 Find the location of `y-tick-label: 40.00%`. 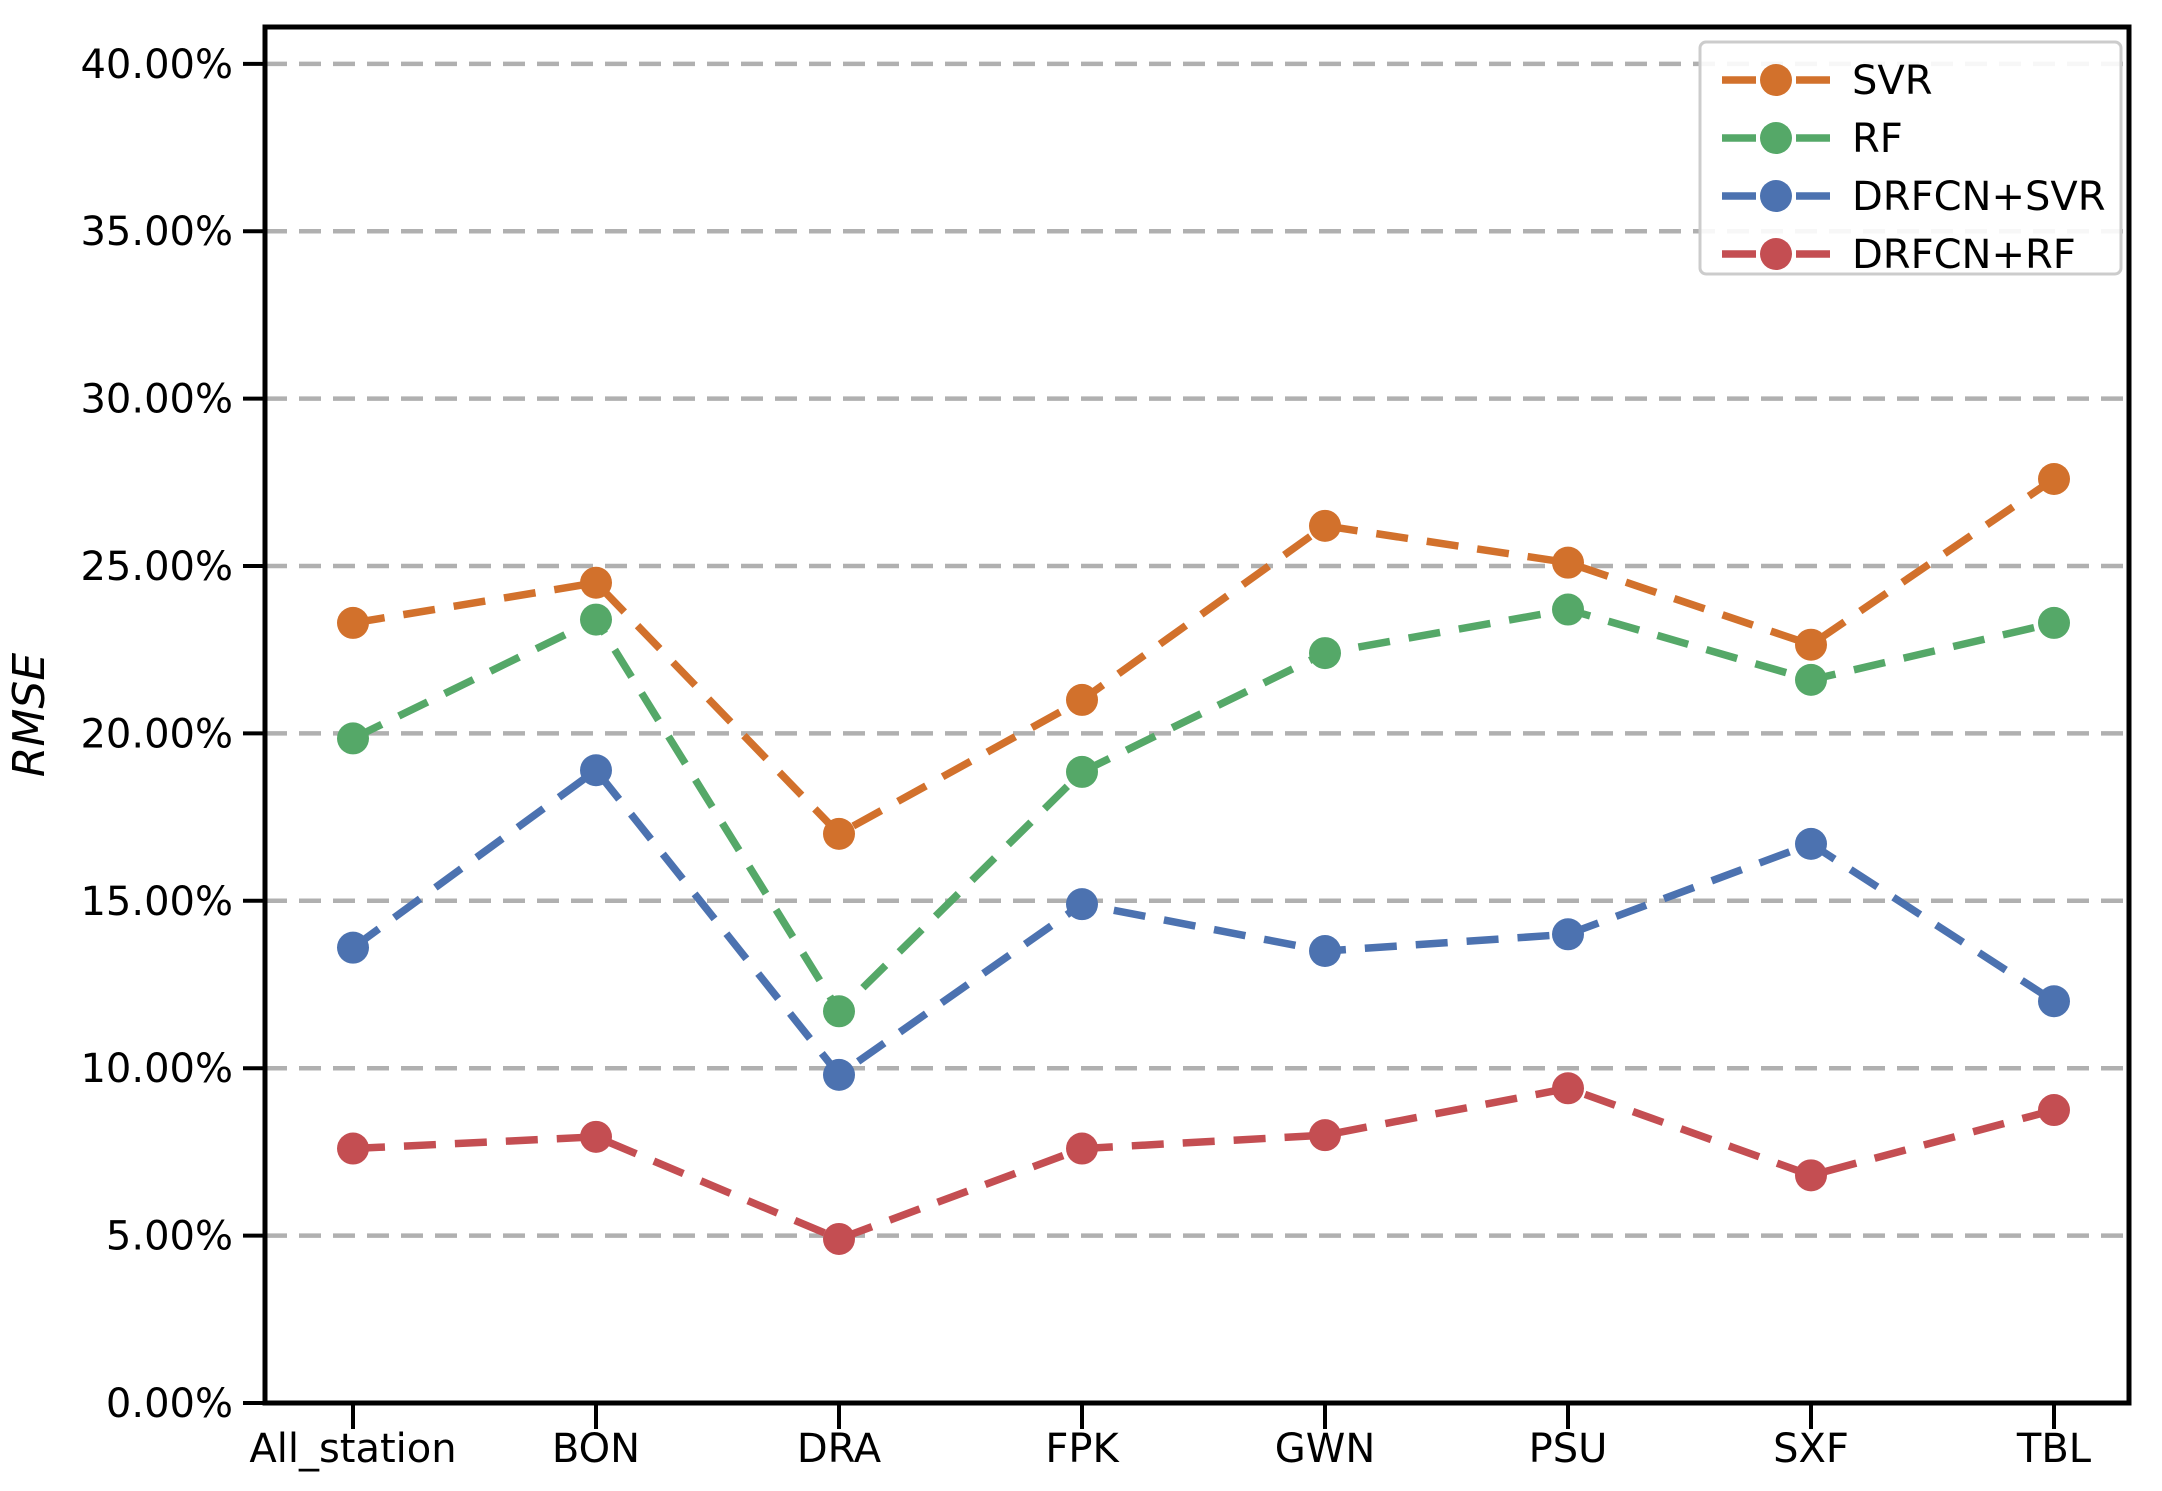

y-tick-label: 40.00% is located at coordinates (156, 65).